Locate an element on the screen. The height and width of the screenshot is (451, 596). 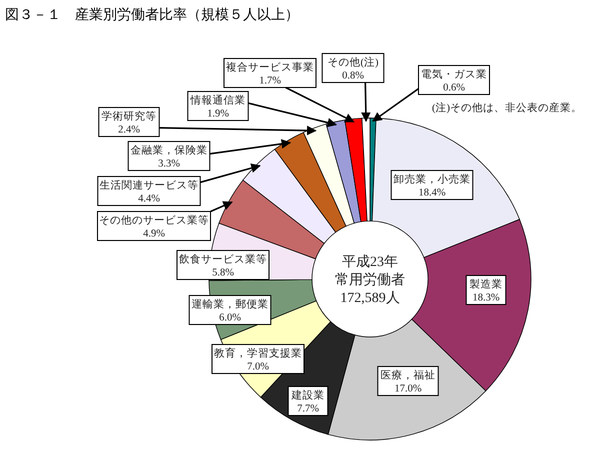
slice-label: 卸売業，小売業 is located at coordinates (432, 179).